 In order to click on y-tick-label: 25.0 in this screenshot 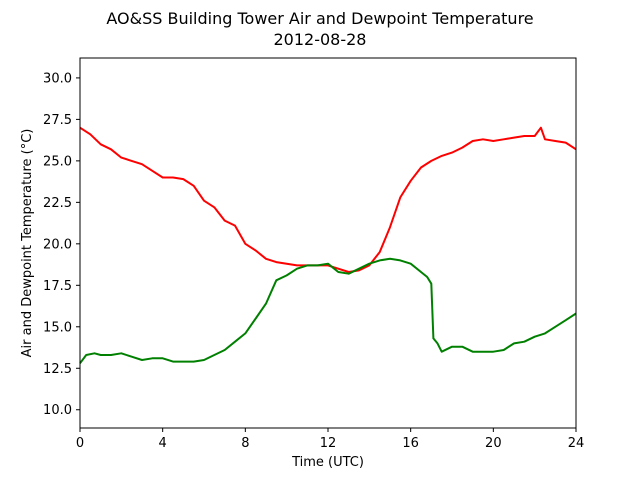, I will do `click(57, 161)`.